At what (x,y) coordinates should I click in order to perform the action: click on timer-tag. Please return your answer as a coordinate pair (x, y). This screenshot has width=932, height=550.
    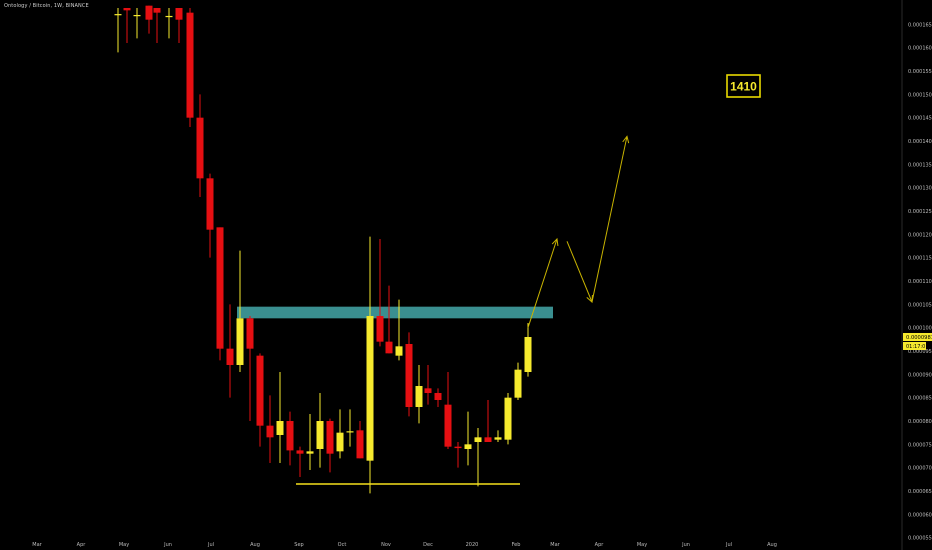
    Looking at the image, I should click on (914, 346).